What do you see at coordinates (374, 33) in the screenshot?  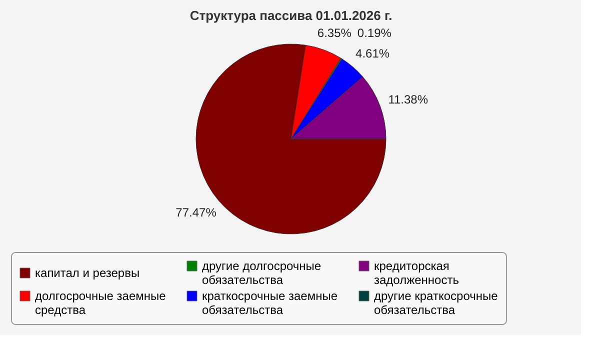 I see `data-label: 0.19%` at bounding box center [374, 33].